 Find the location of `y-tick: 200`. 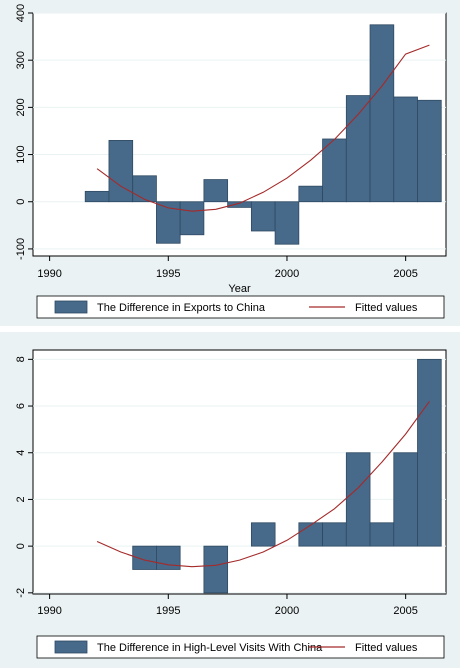

y-tick: 200 is located at coordinates (24, 107).